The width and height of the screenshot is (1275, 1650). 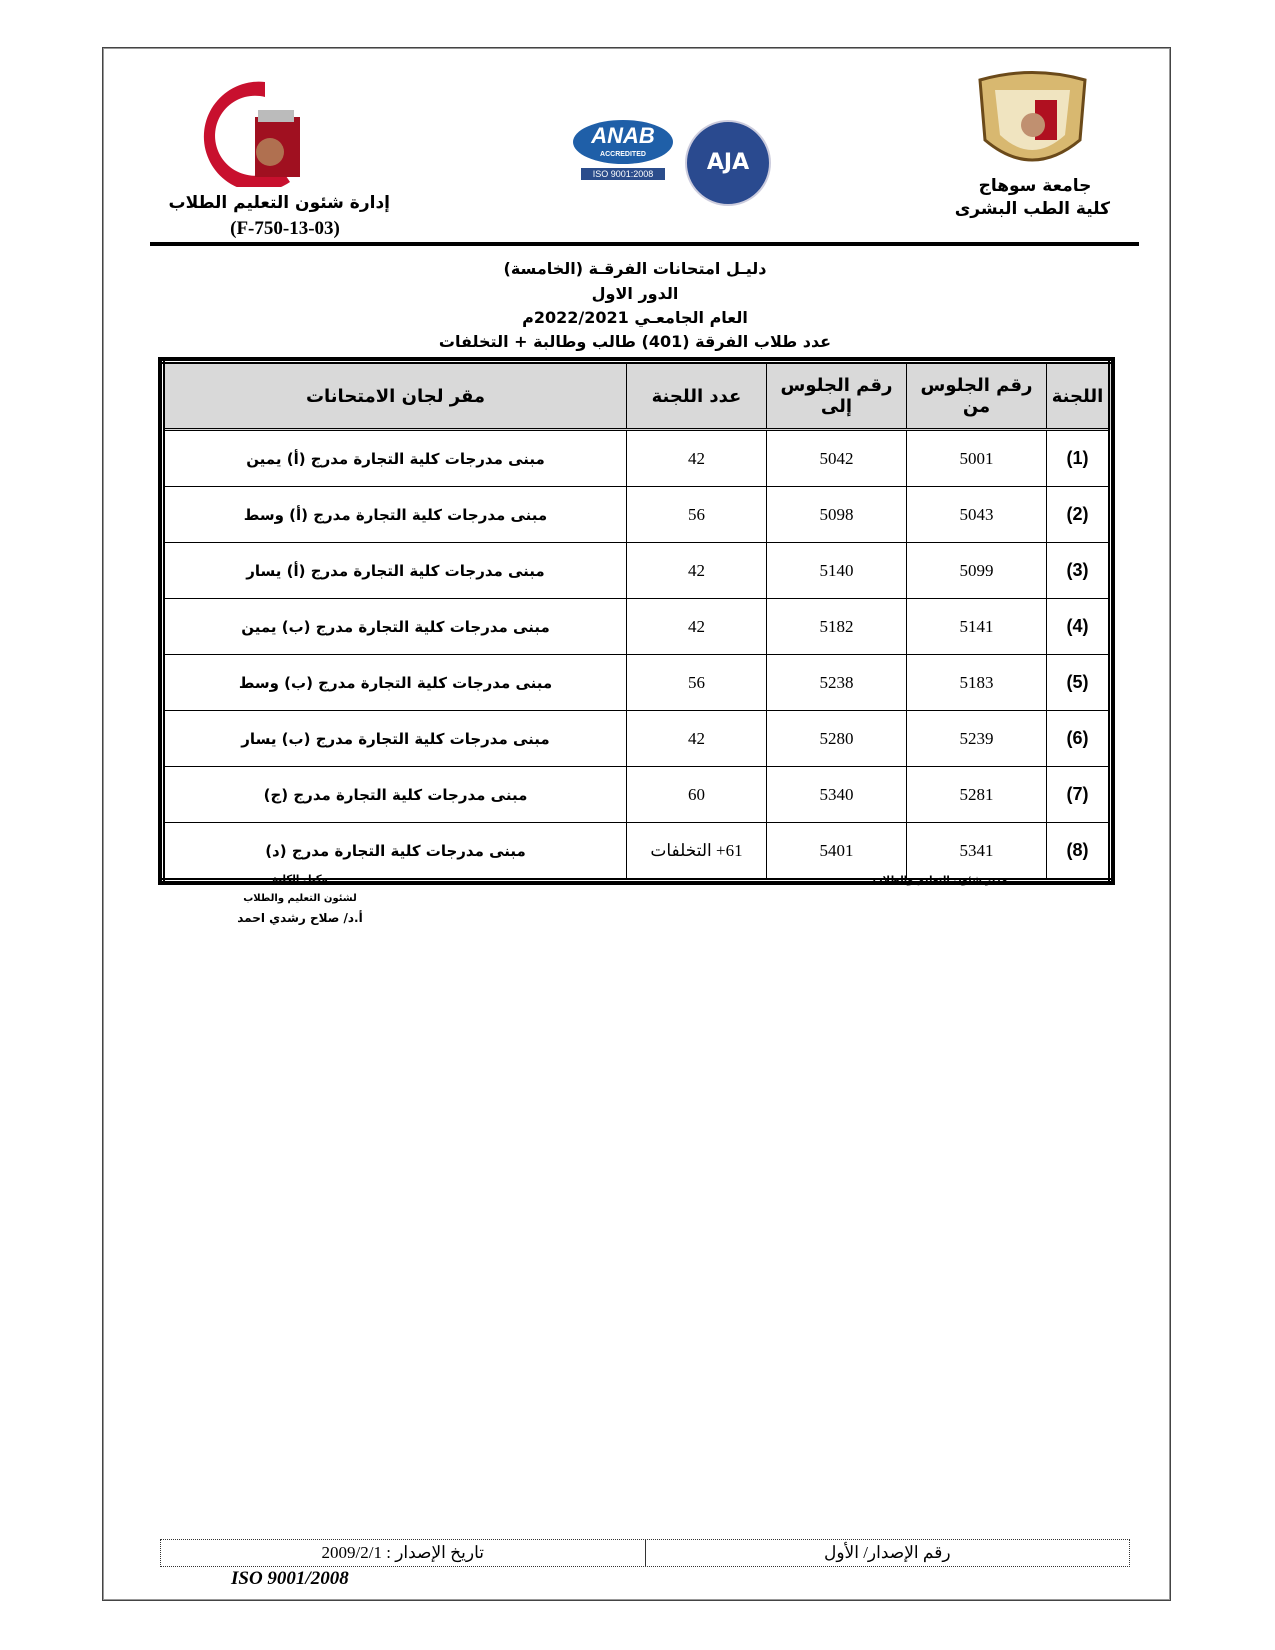 What do you see at coordinates (635, 293) in the screenshot?
I see `exam-round: الدور الاول` at bounding box center [635, 293].